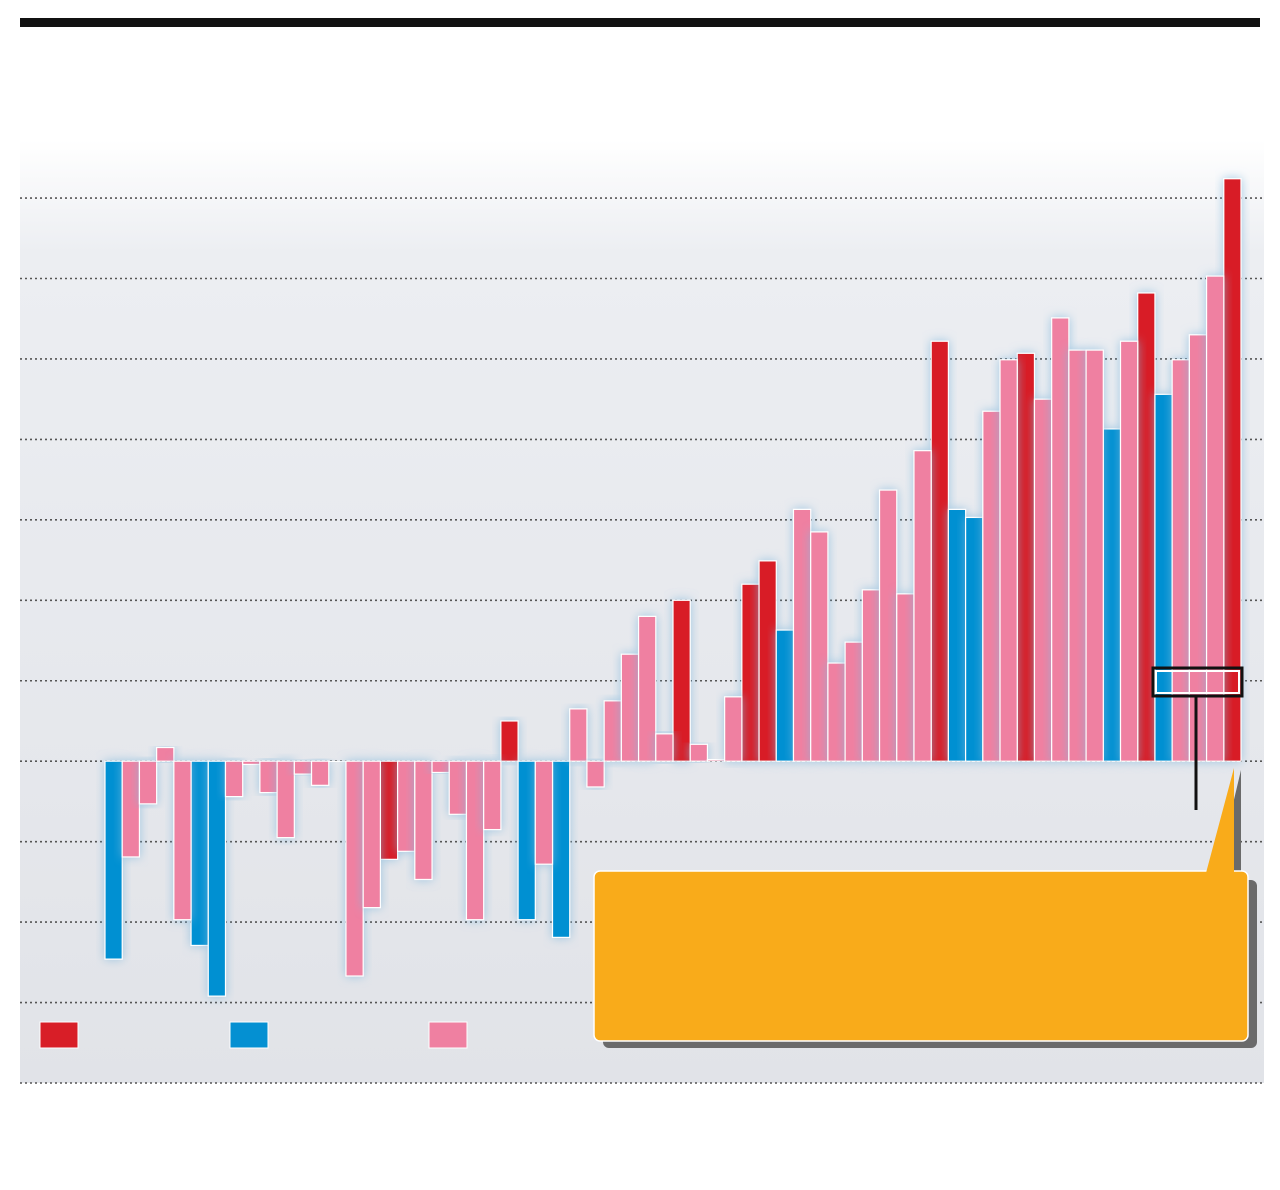 Image resolution: width=1280 pixels, height=1190 pixels. I want to click on callout-box, so click(921, 956).